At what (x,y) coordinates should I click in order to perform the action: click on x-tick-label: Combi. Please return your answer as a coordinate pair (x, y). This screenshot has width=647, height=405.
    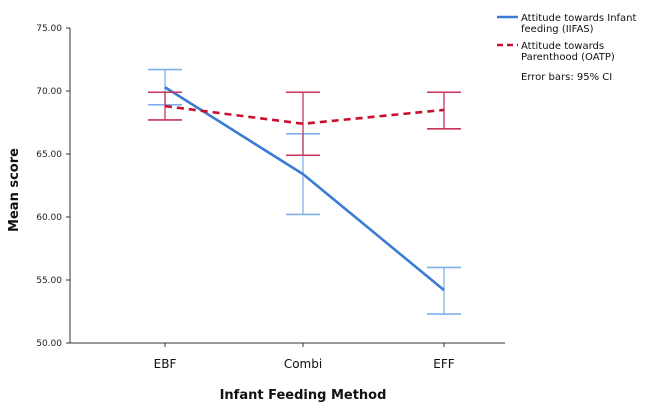
    Looking at the image, I should click on (303, 364).